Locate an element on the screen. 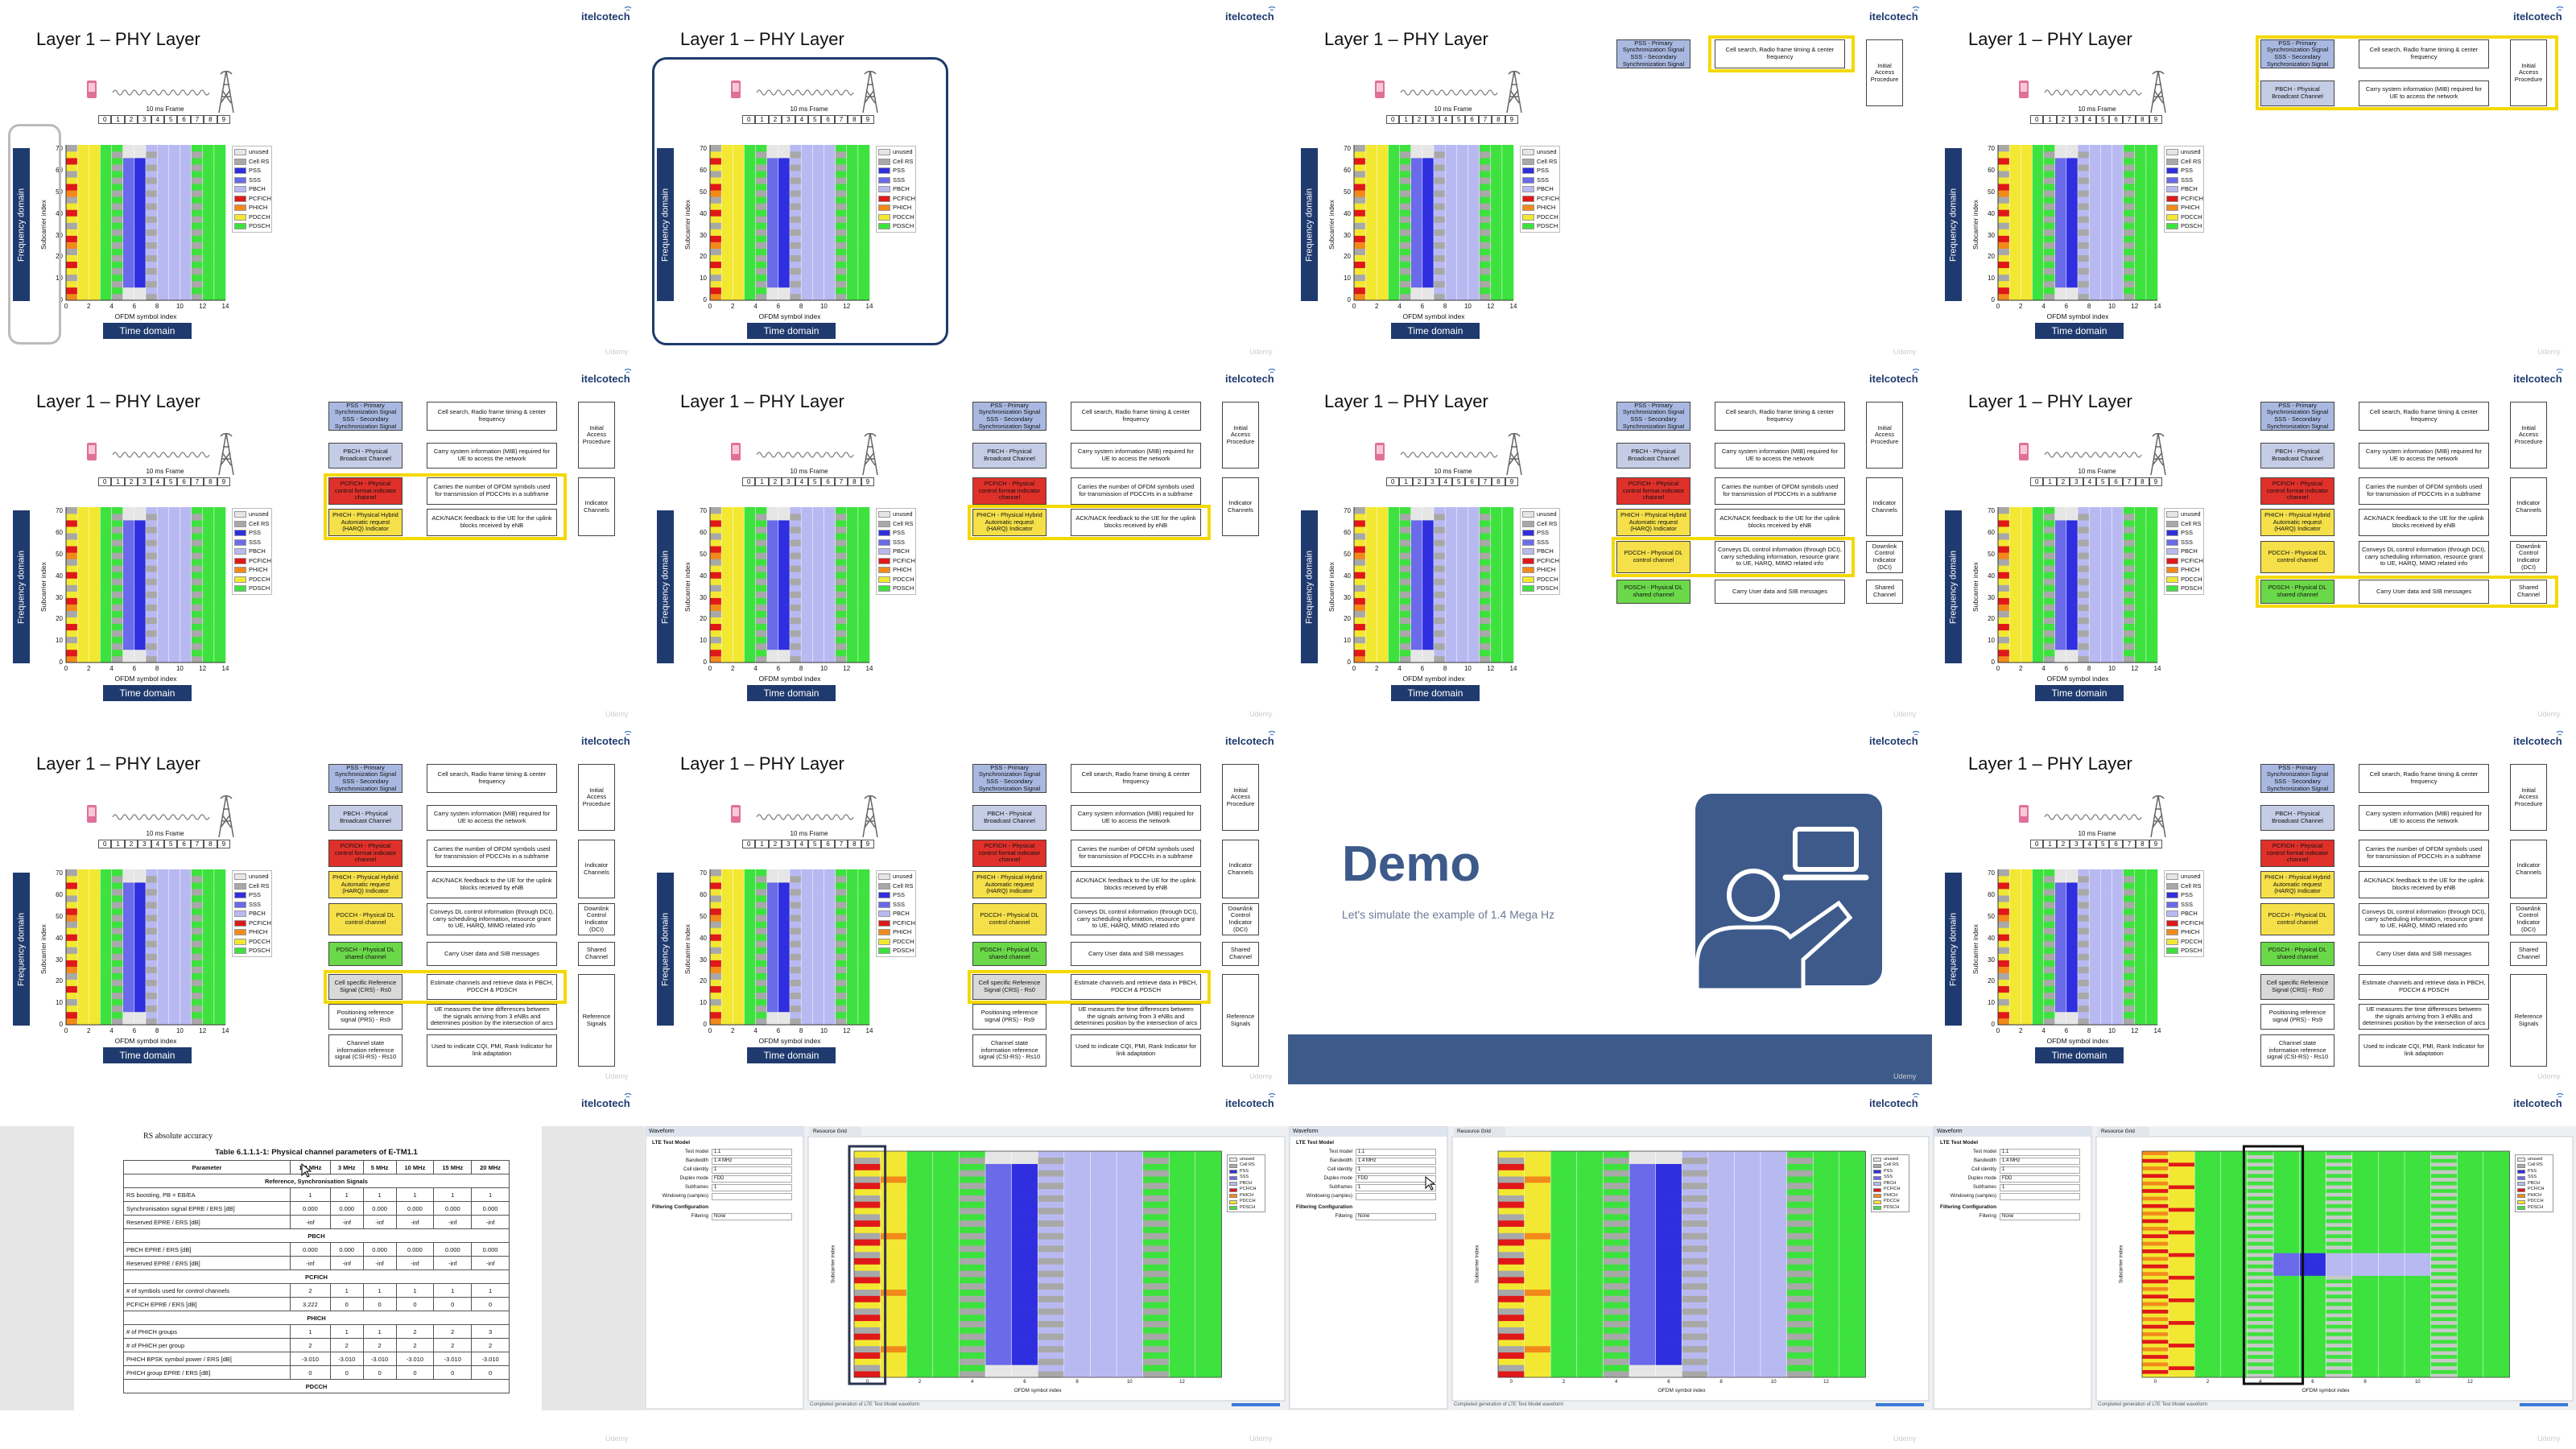 Image resolution: width=2576 pixels, height=1449 pixels. subframe-box: 4 is located at coordinates (2089, 482).